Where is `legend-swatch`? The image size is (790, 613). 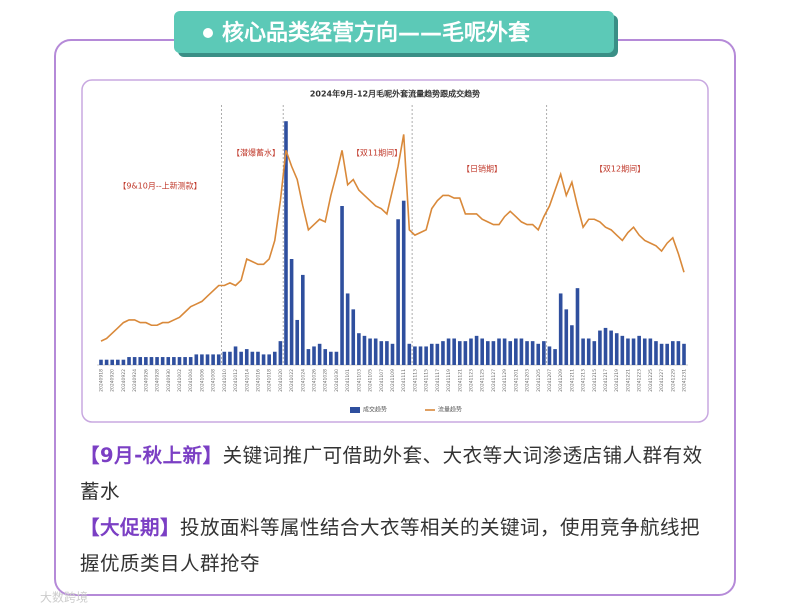 legend-swatch is located at coordinates (355, 410).